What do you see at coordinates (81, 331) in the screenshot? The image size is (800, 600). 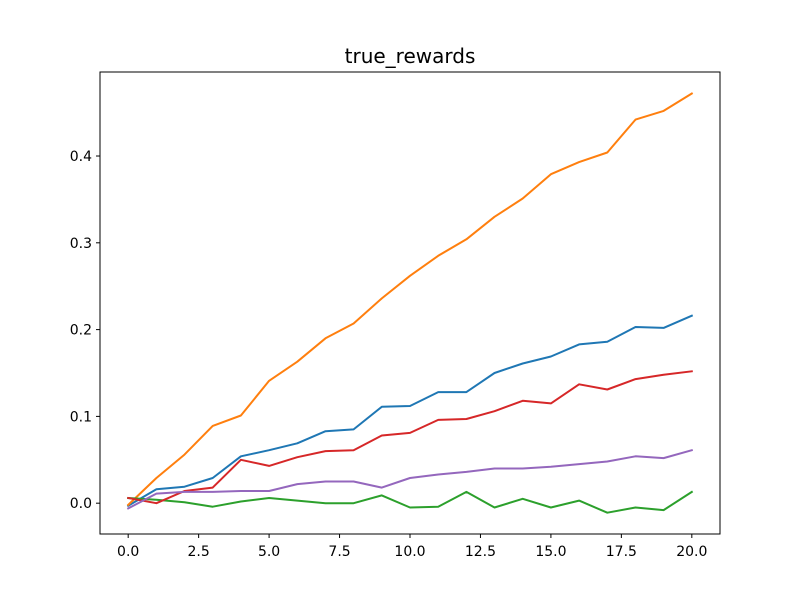 I see `y-tick-label: 0.2` at bounding box center [81, 331].